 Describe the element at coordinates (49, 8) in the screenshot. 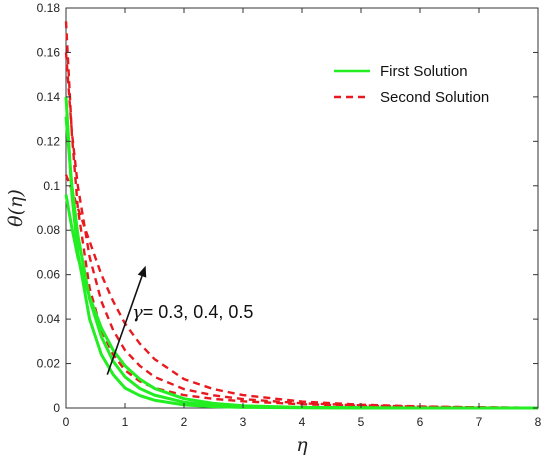

I see `y-tick-label: 0.18` at that location.